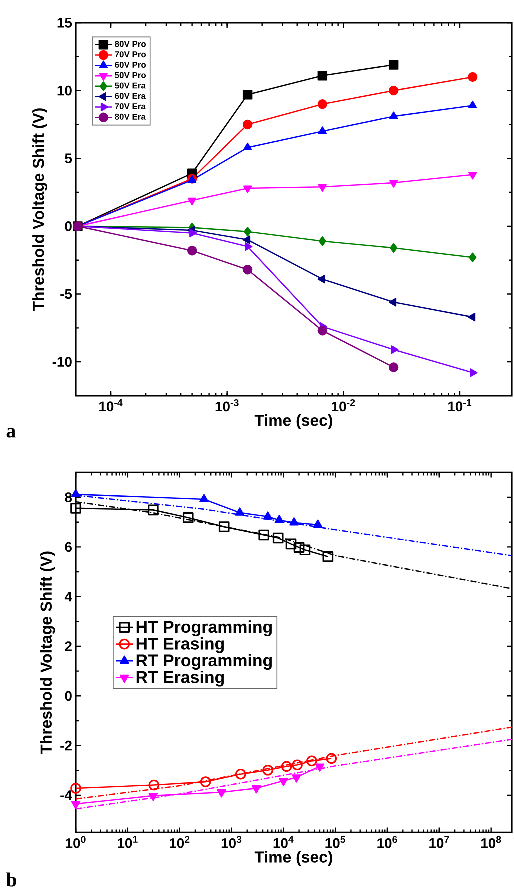 The width and height of the screenshot is (514, 895). What do you see at coordinates (344, 406) in the screenshot?
I see `x-tick-label: 10$^{-2}$` at bounding box center [344, 406].